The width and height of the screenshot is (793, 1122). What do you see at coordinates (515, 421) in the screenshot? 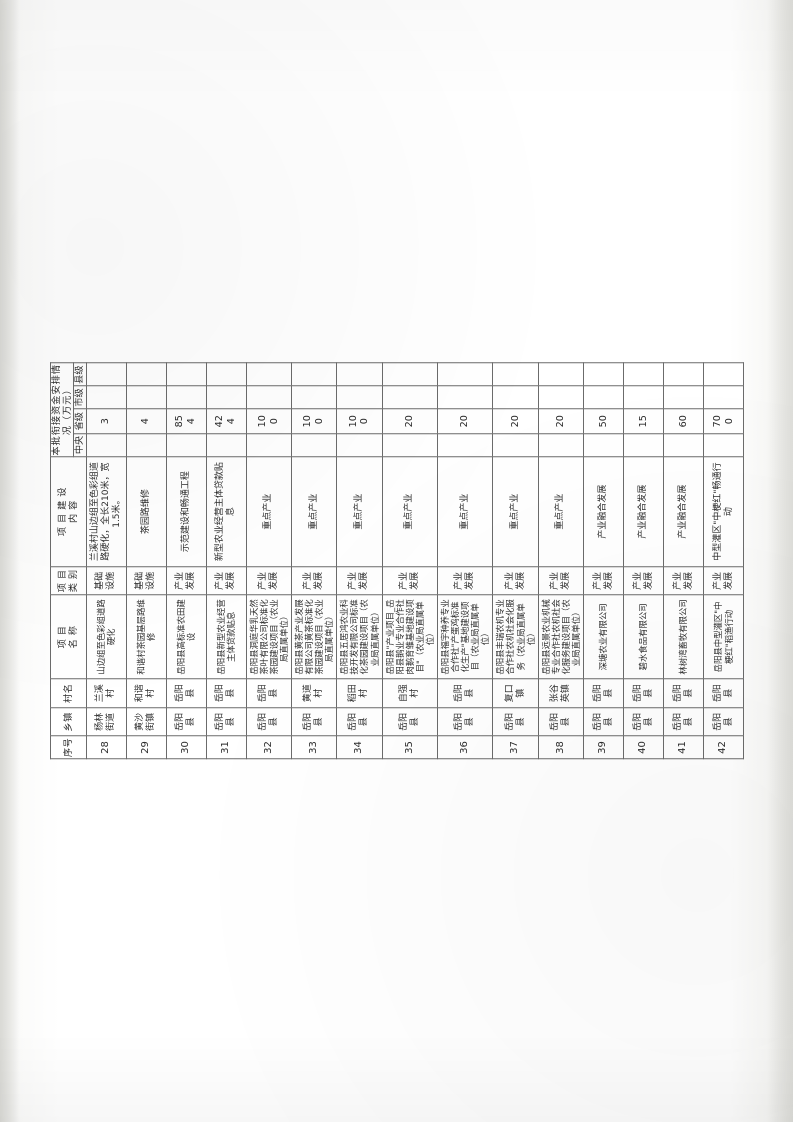
I see `cell-funding-provincial: 20` at bounding box center [515, 421].